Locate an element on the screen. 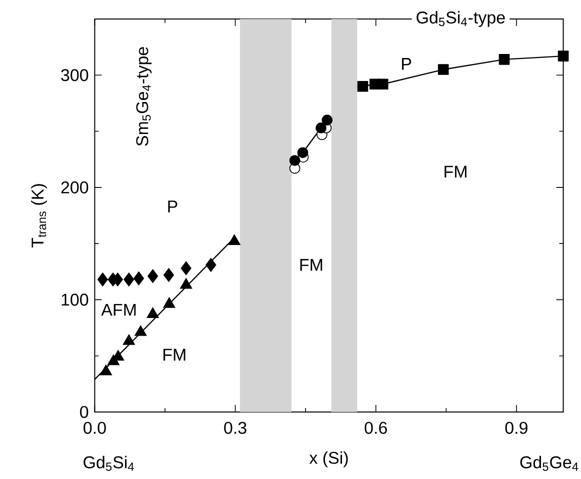 This screenshot has width=581, height=479. x-tick-label: 0.0 is located at coordinates (95, 428).